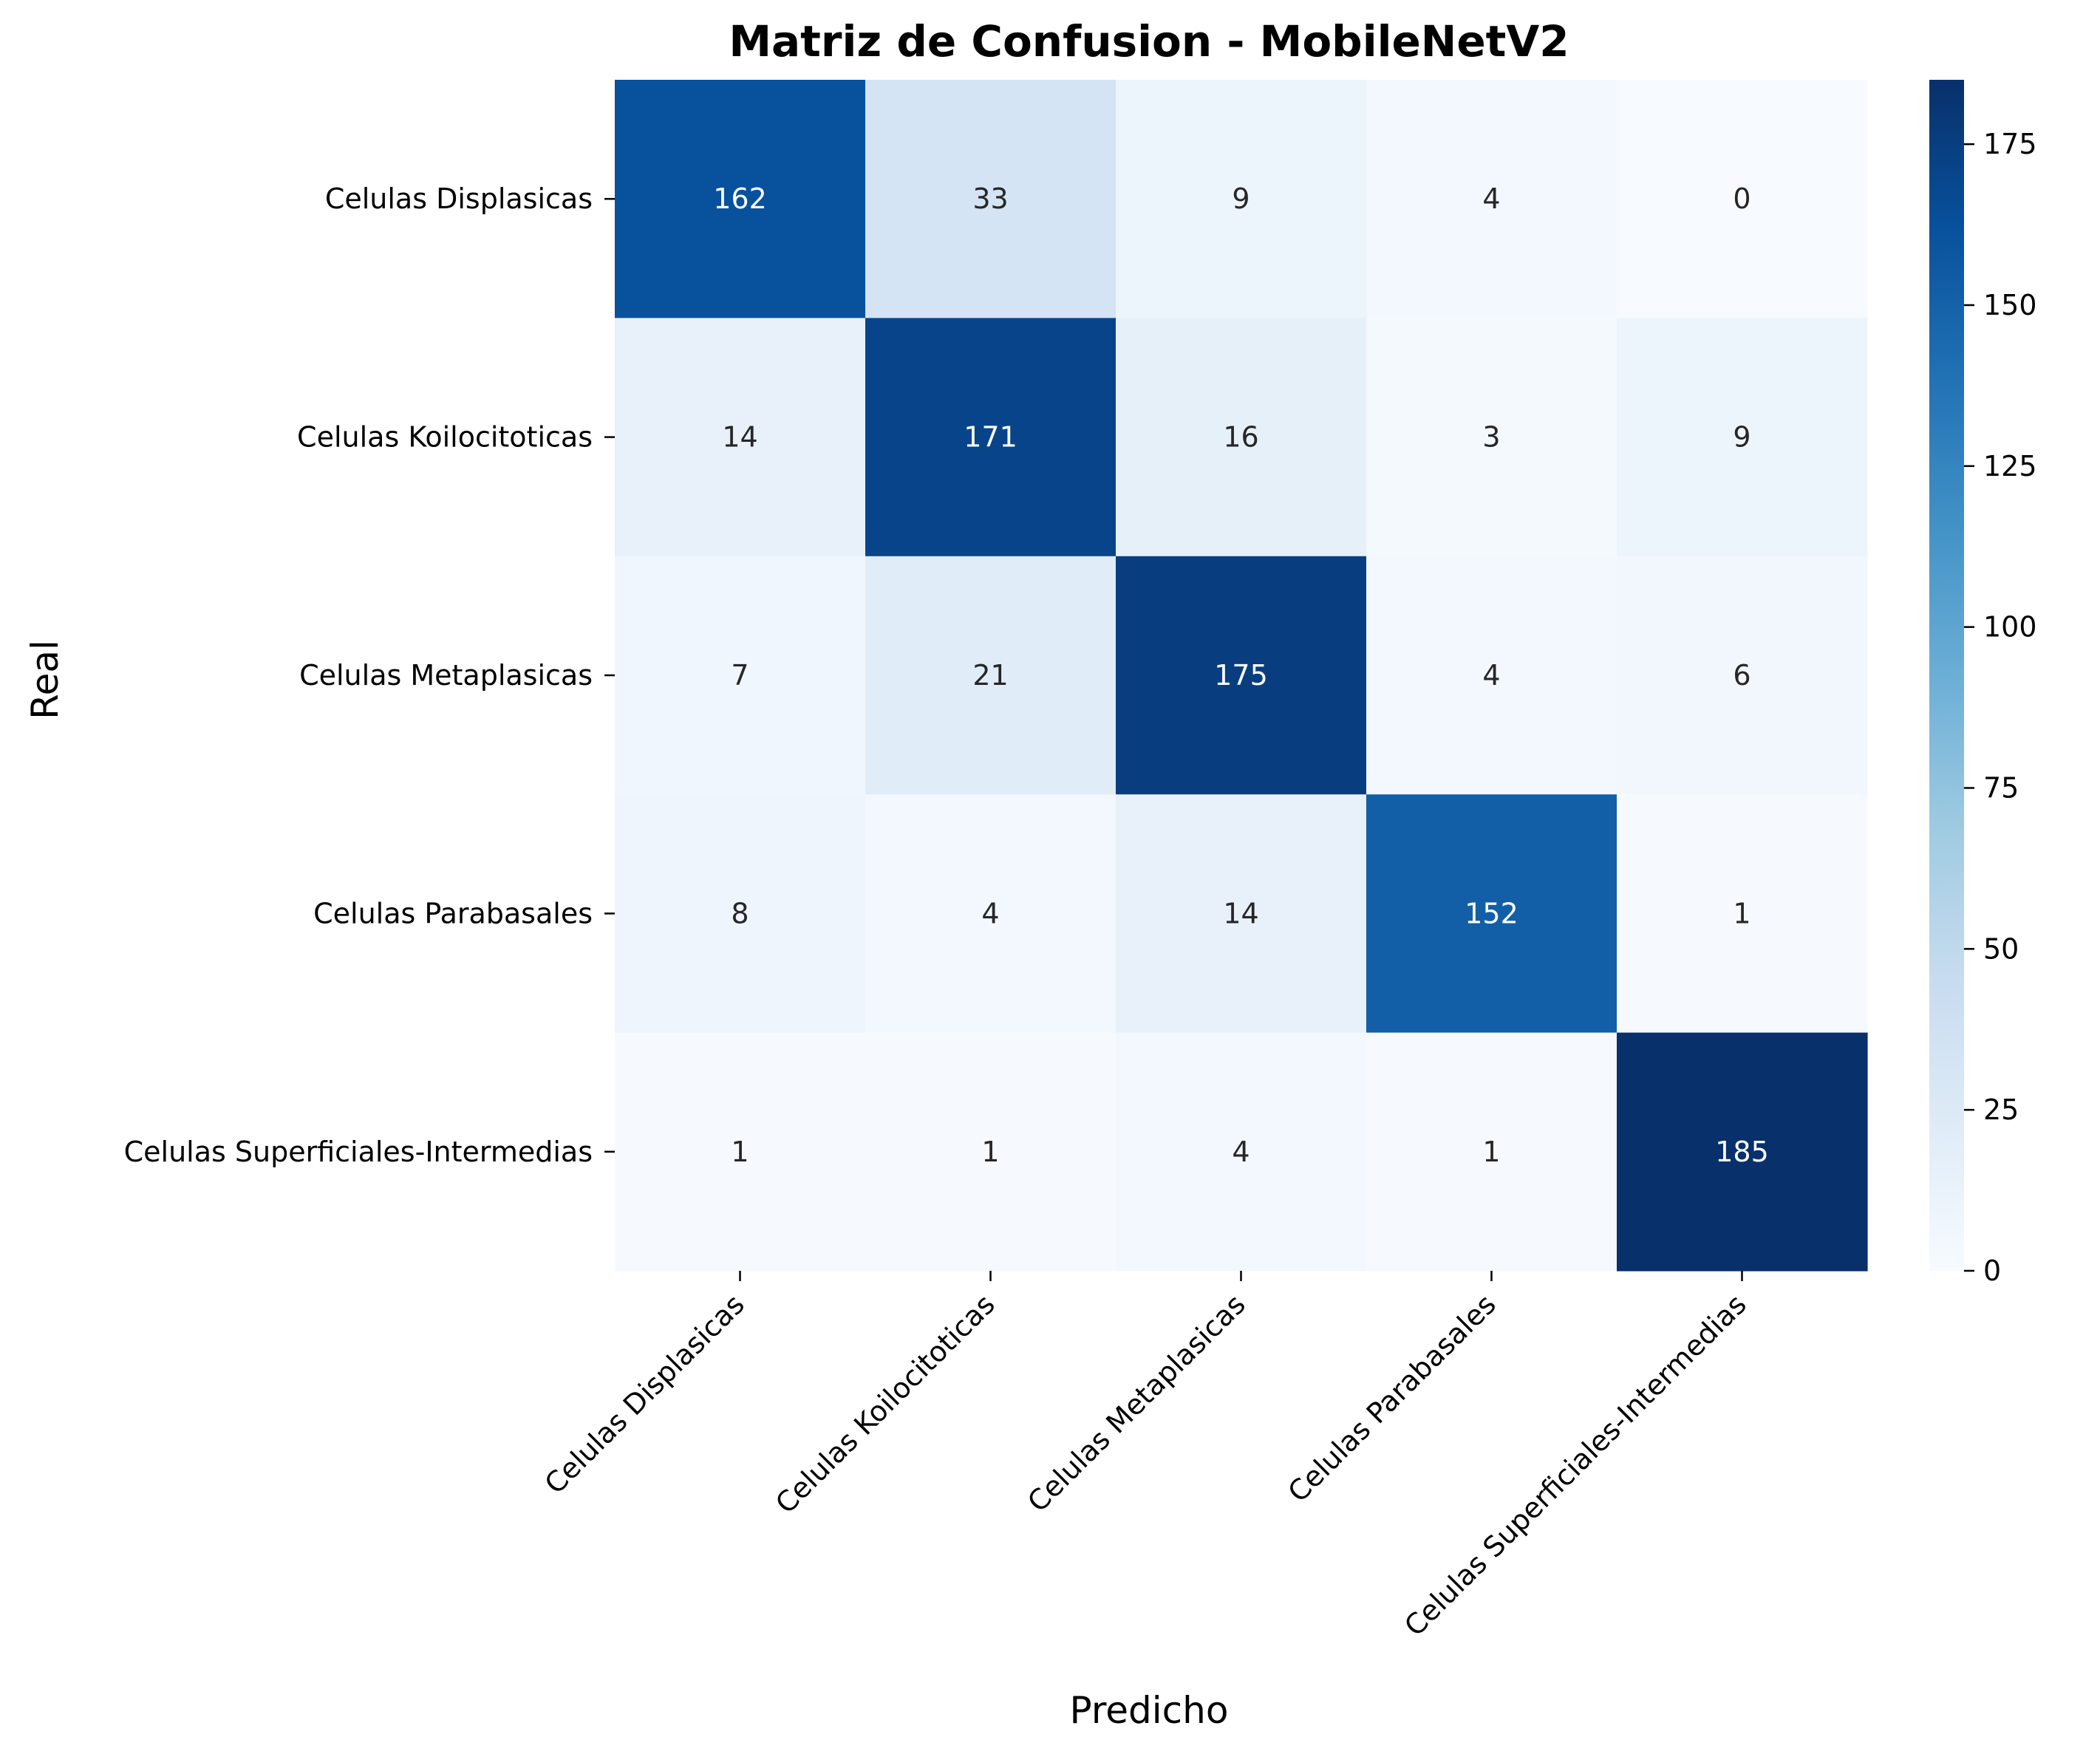 The height and width of the screenshot is (1754, 2100). I want to click on cell-value-label: 162, so click(740, 198).